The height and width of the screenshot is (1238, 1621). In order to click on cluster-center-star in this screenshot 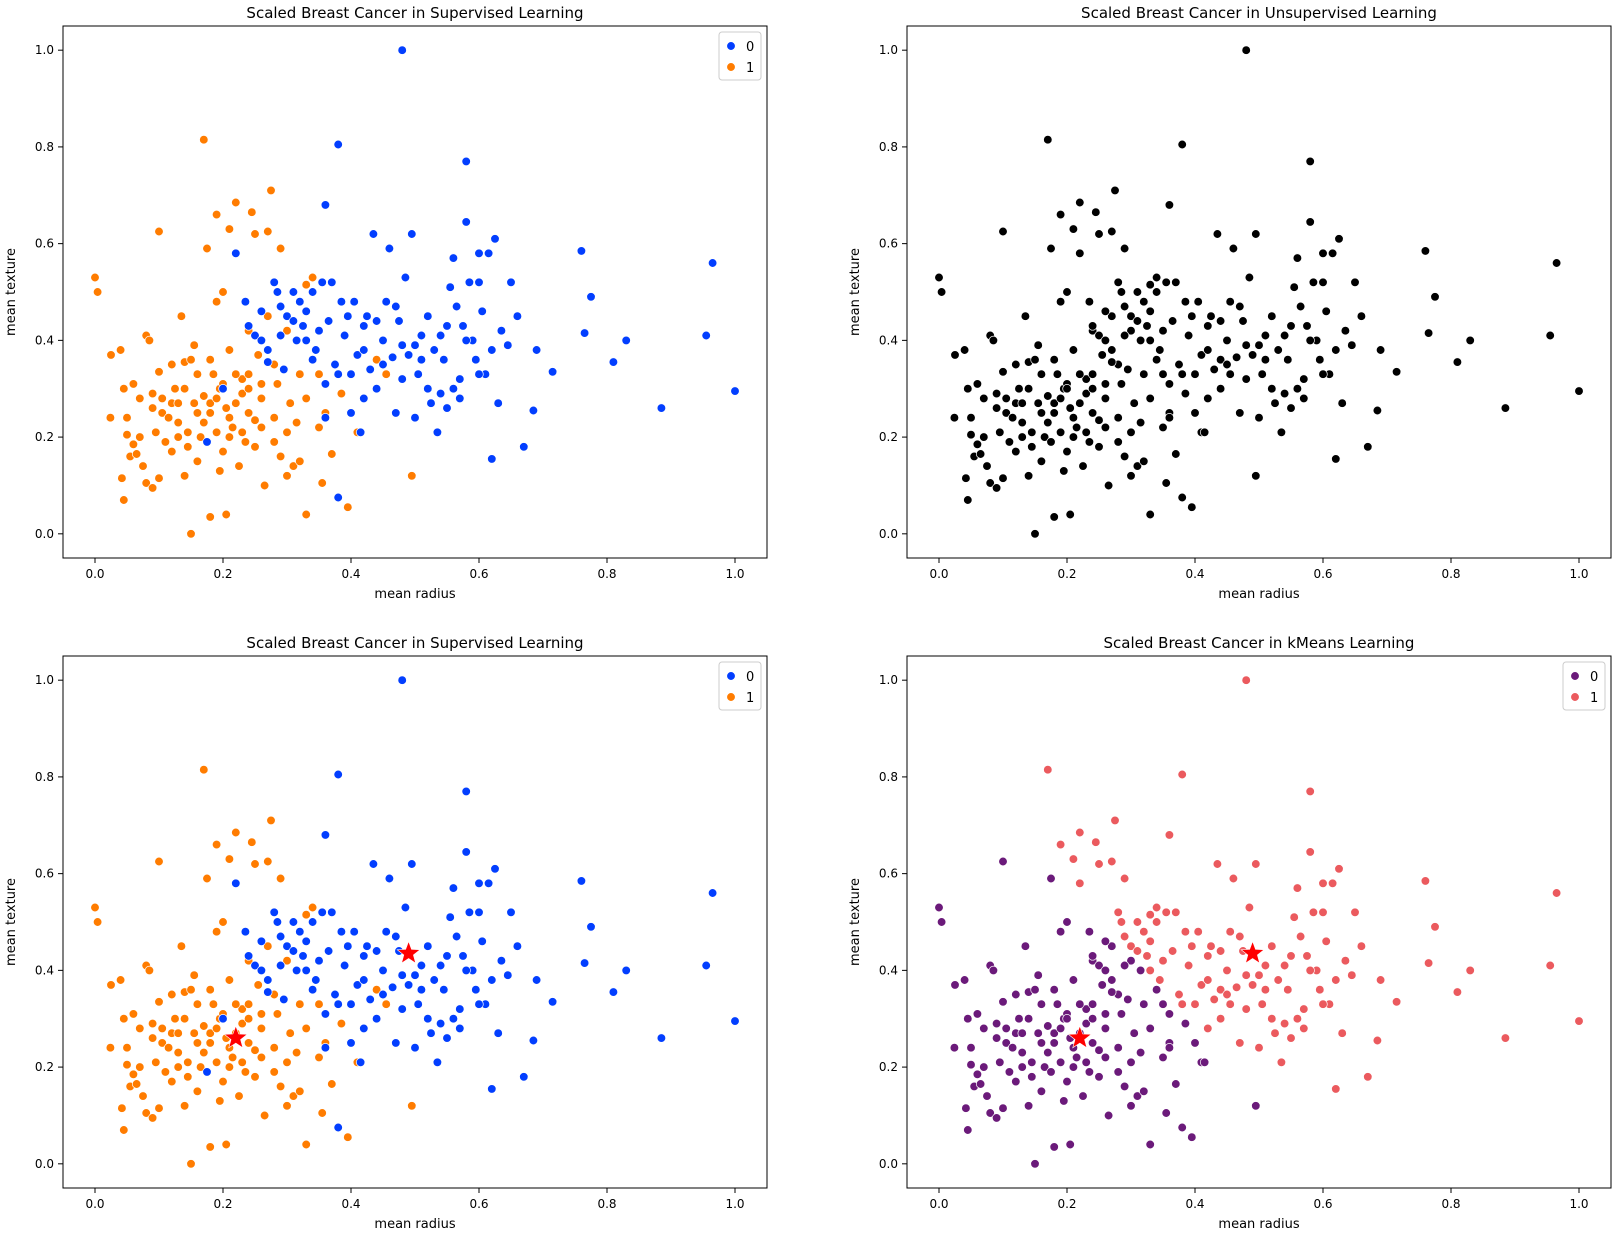, I will do `click(236, 1037)`.